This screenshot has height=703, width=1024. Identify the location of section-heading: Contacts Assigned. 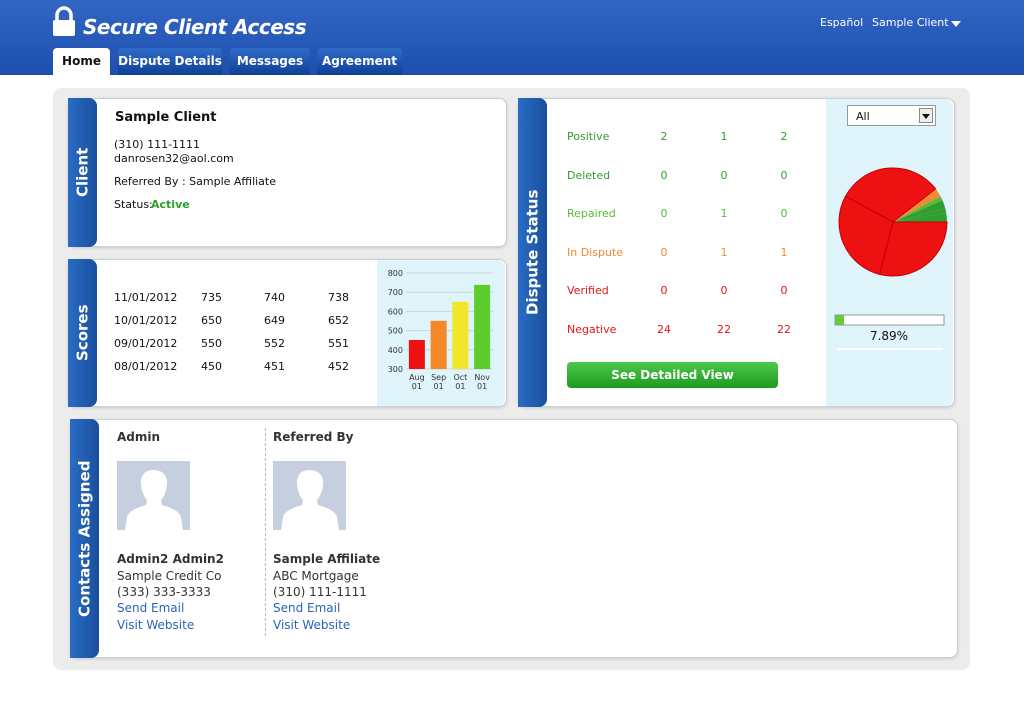
(84, 538).